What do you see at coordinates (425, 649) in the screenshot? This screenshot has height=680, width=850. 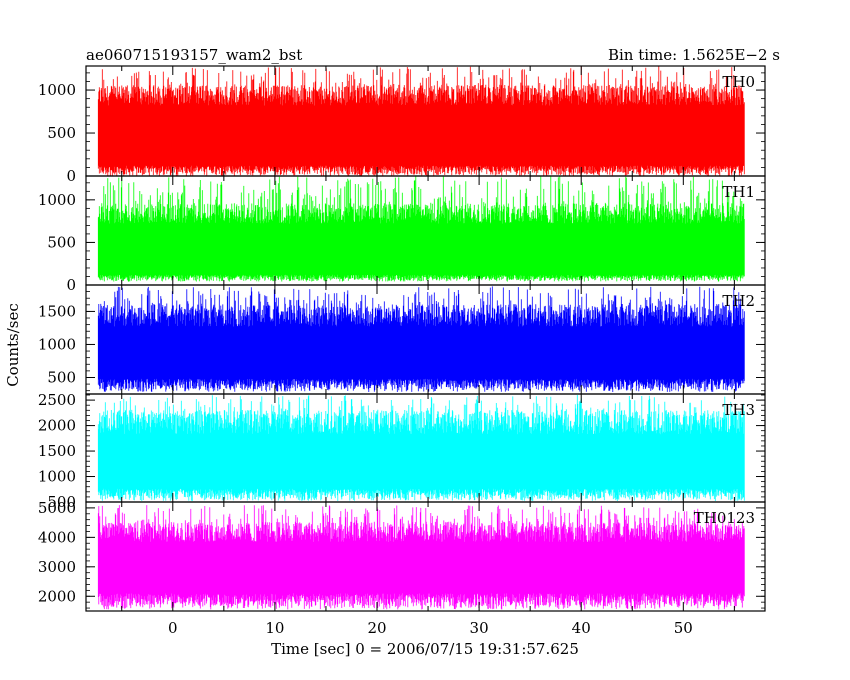 I see `x-axis-label: Time [sec] 0 = 2006/07/15 19:31:57.625` at bounding box center [425, 649].